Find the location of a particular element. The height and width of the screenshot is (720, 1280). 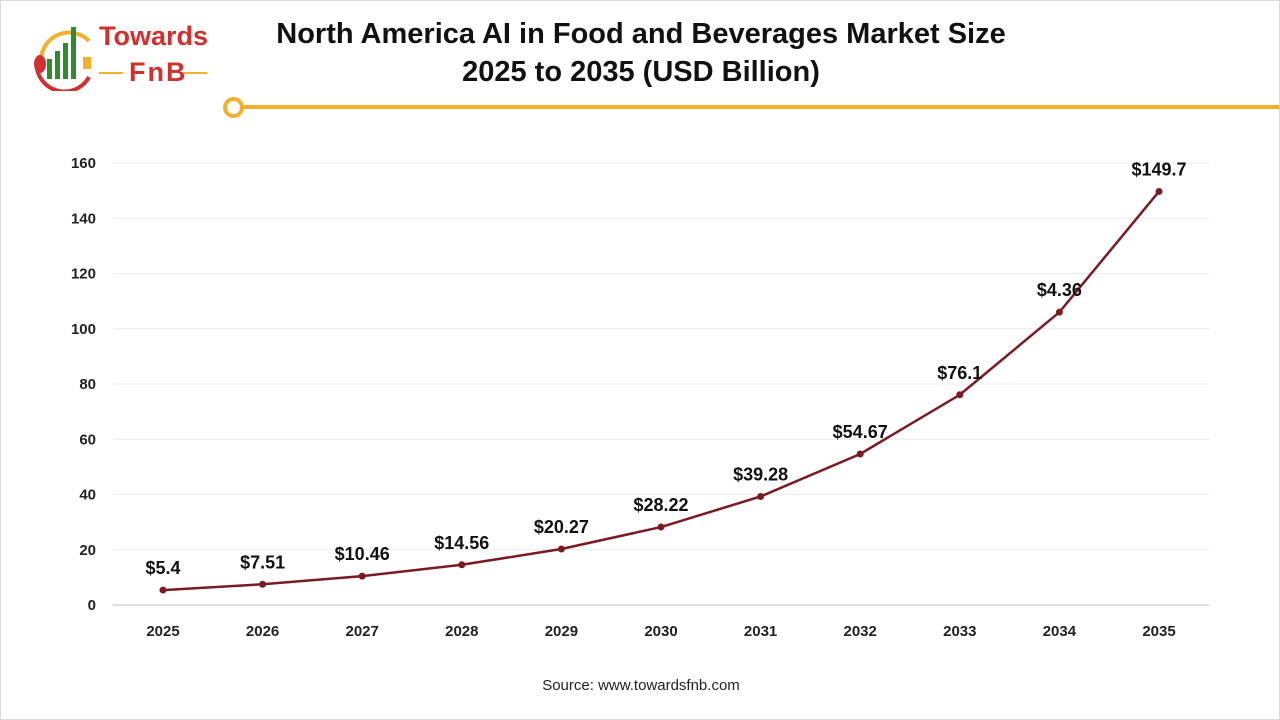

source-note: Source: www.towardsfnb.com is located at coordinates (641, 685).